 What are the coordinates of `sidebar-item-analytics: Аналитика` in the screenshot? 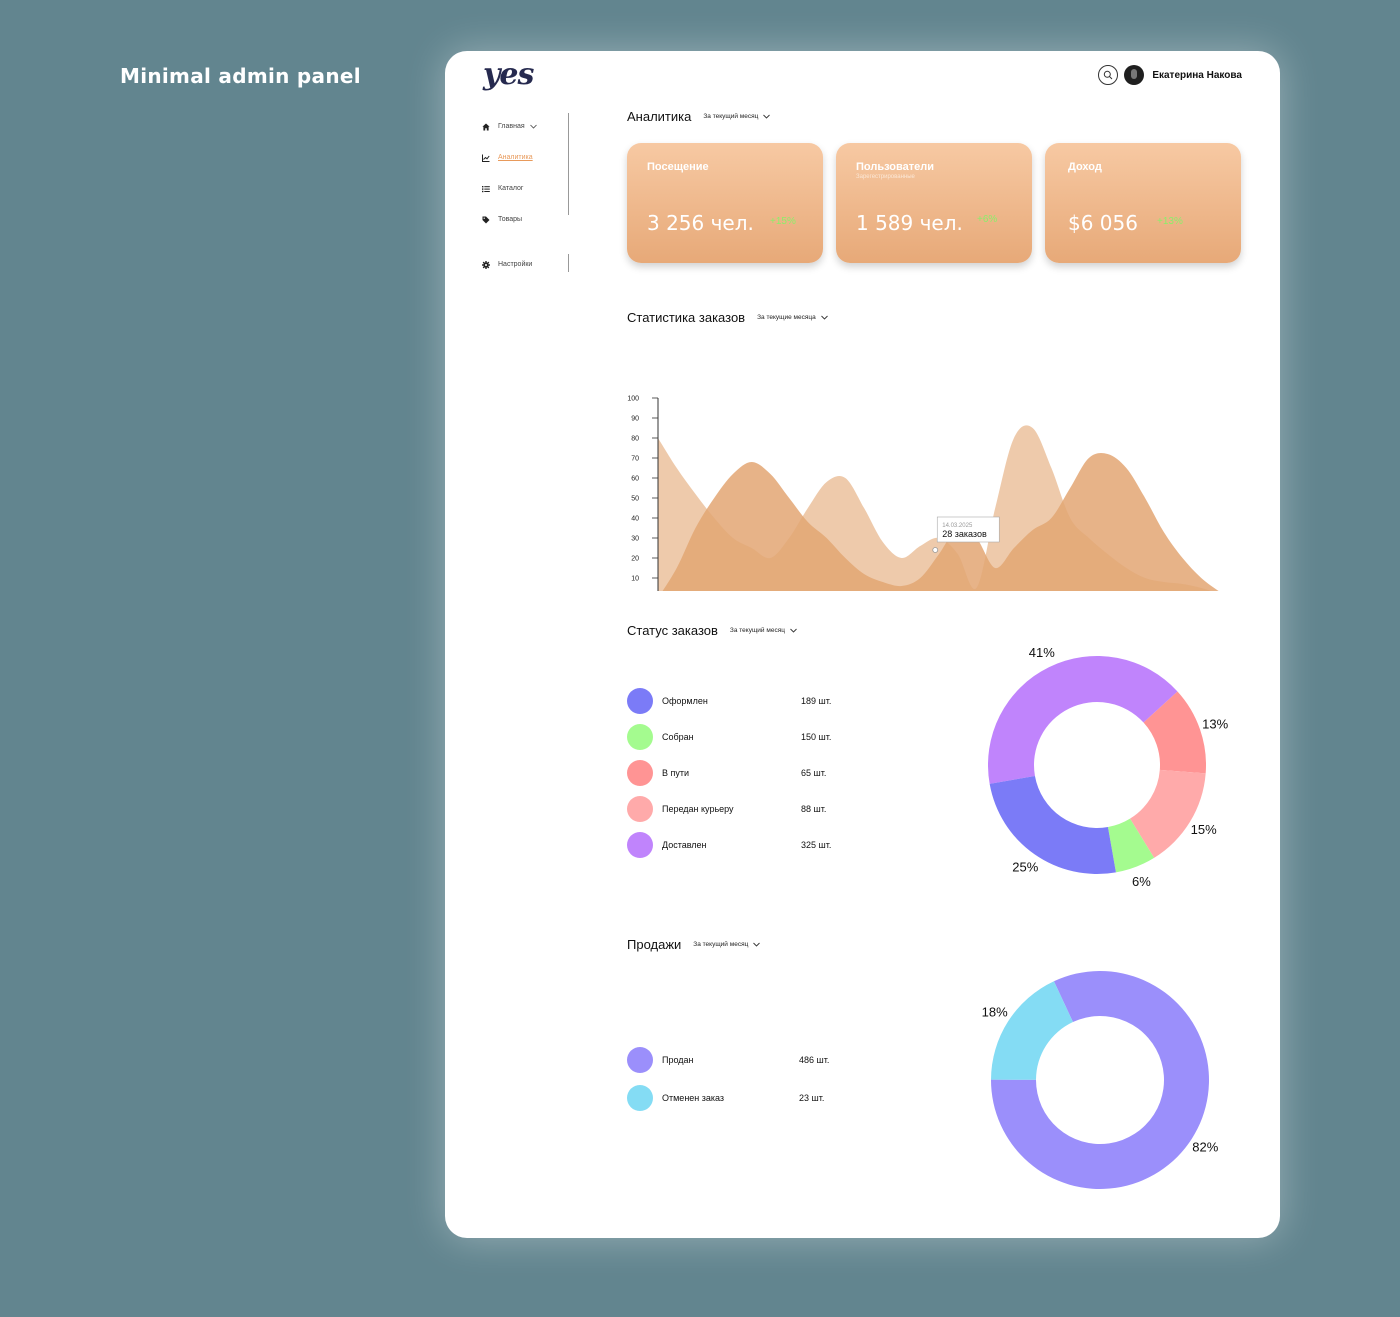 It's located at (527, 157).